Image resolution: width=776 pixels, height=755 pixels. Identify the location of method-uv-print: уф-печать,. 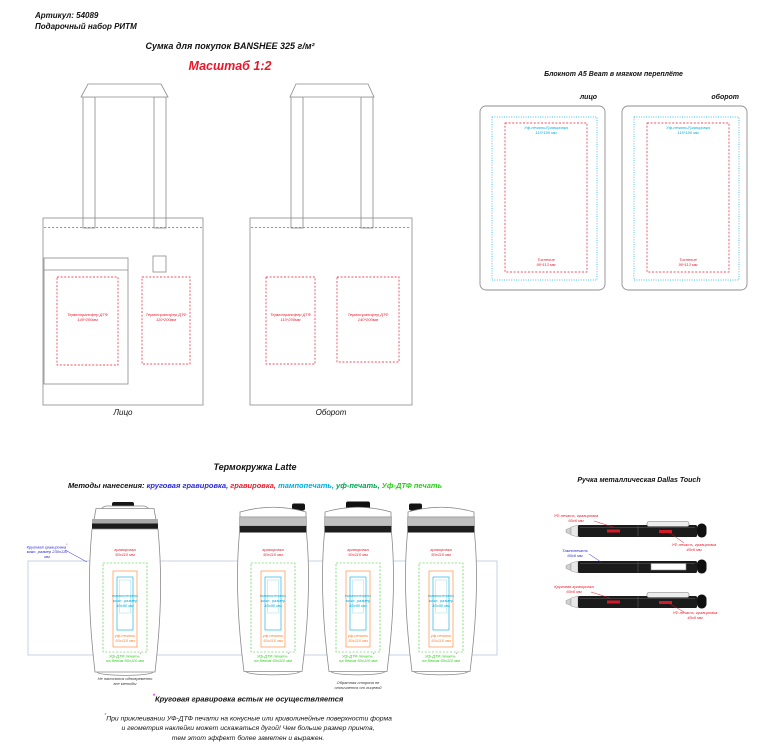
(358, 485).